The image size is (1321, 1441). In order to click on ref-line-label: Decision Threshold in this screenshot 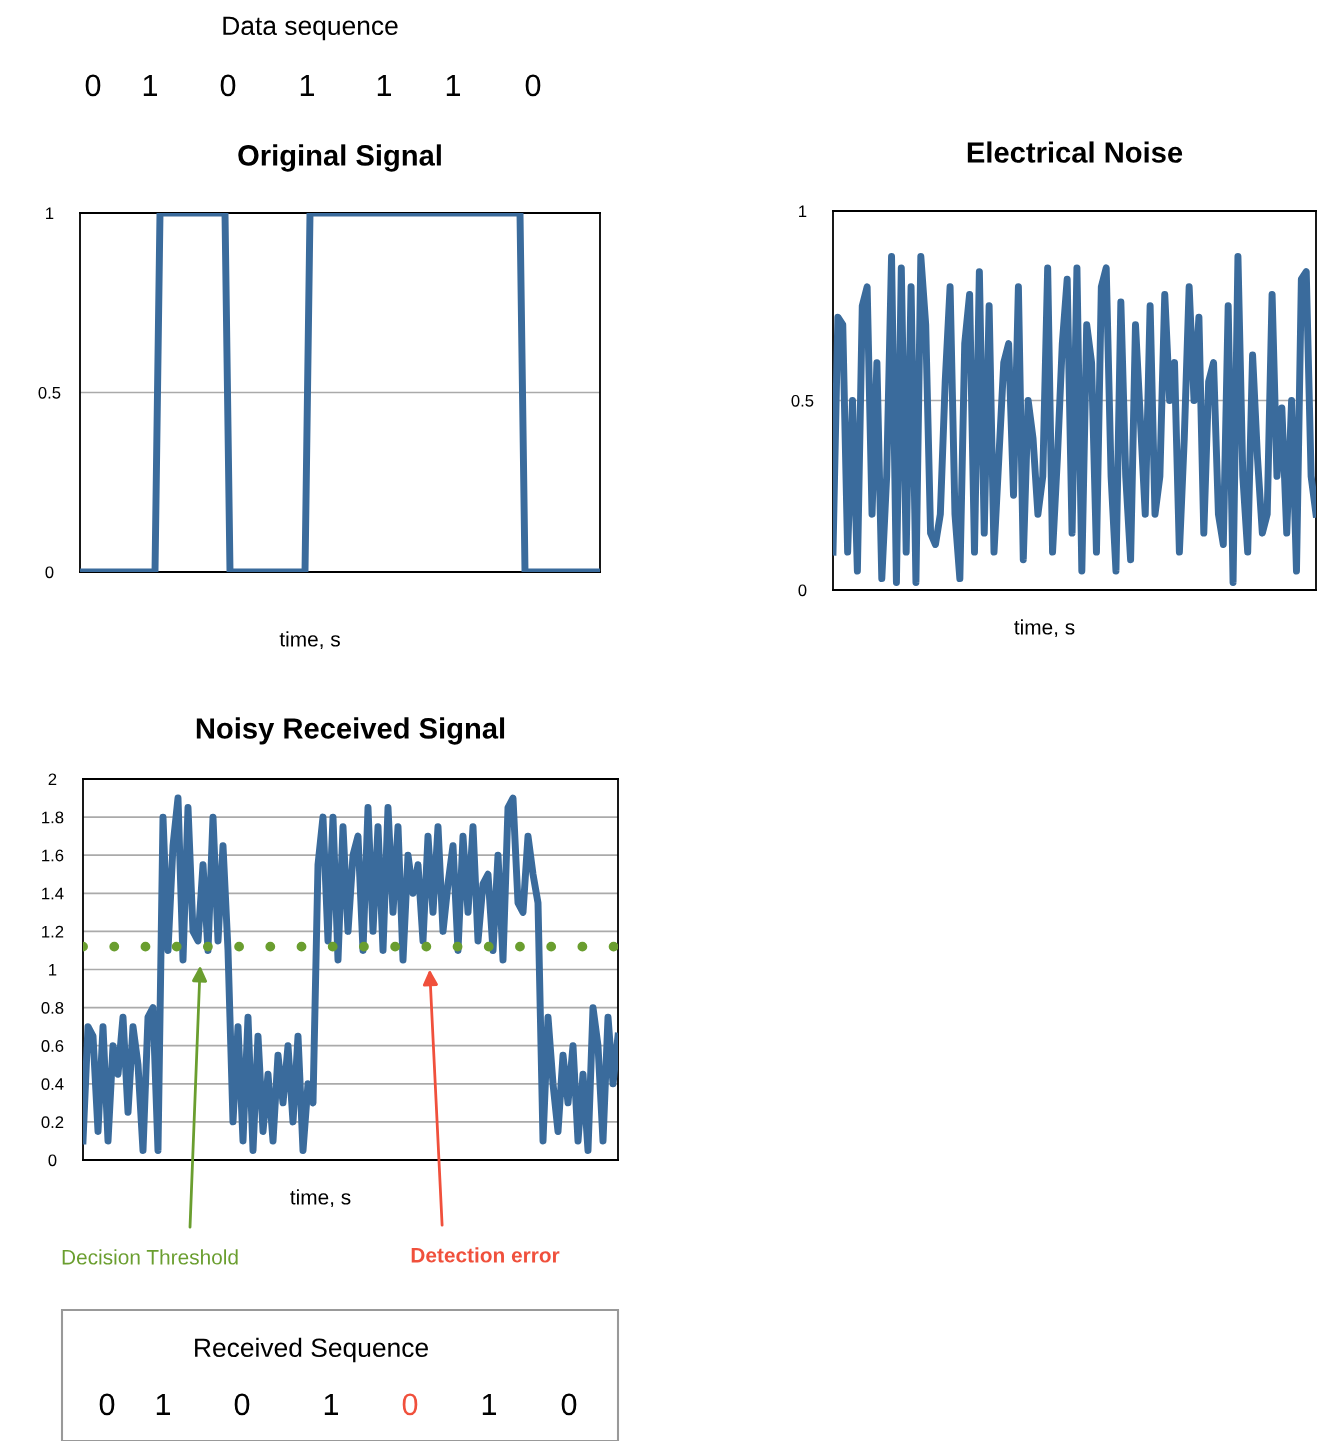, I will do `click(150, 1257)`.